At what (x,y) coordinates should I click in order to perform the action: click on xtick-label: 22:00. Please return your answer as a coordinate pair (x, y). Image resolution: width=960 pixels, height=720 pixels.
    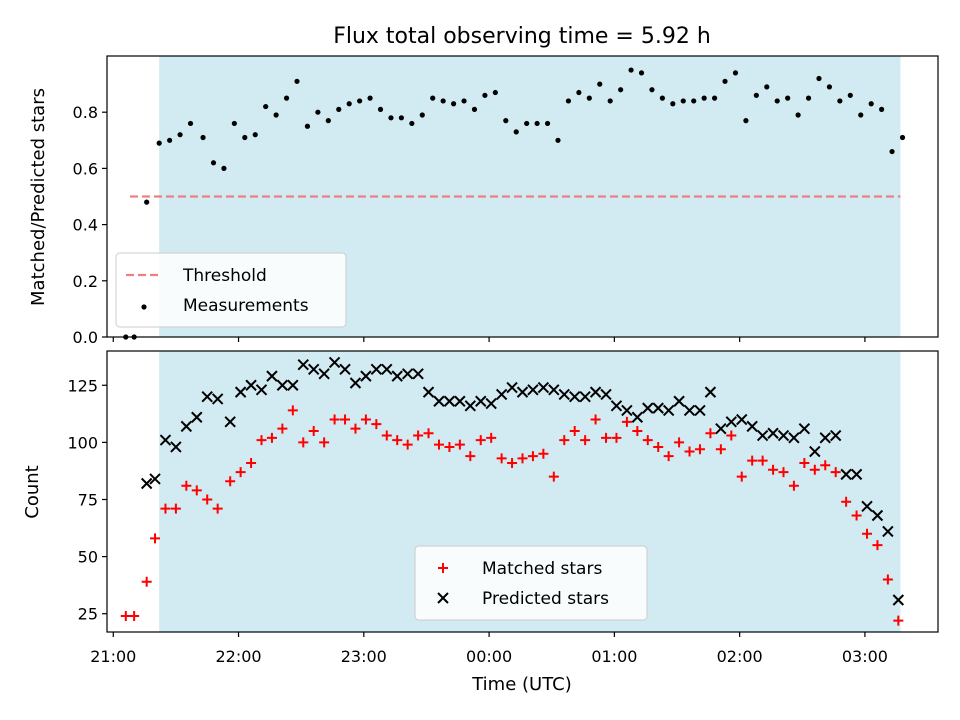
    Looking at the image, I should click on (238, 656).